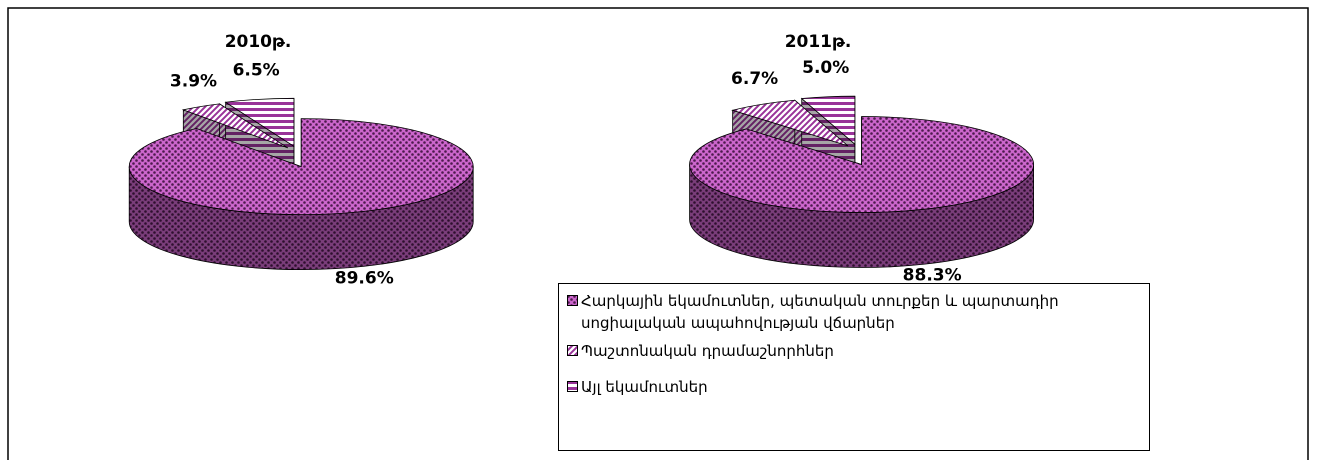 The image size is (1318, 460). What do you see at coordinates (932, 276) in the screenshot?
I see `data-label: 88.3%` at bounding box center [932, 276].